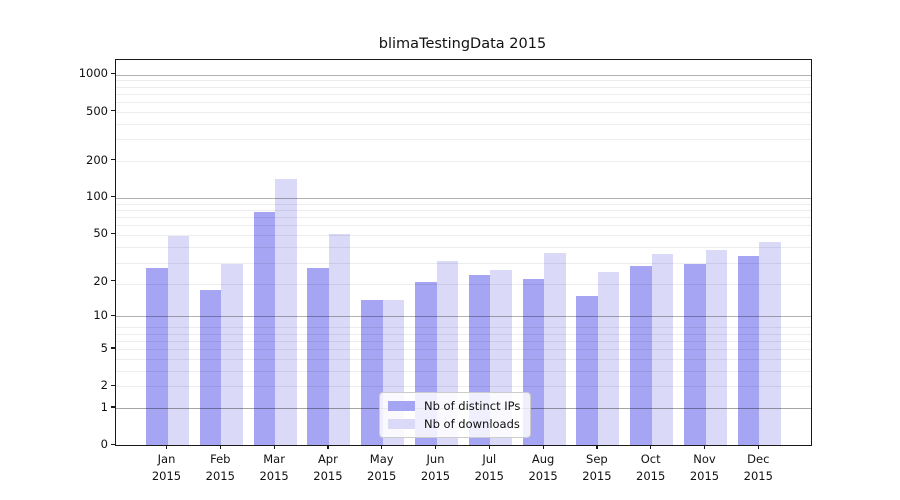 Image resolution: width=900 pixels, height=500 pixels. What do you see at coordinates (274, 467) in the screenshot?
I see `x-tick-label: Mar 2015` at bounding box center [274, 467].